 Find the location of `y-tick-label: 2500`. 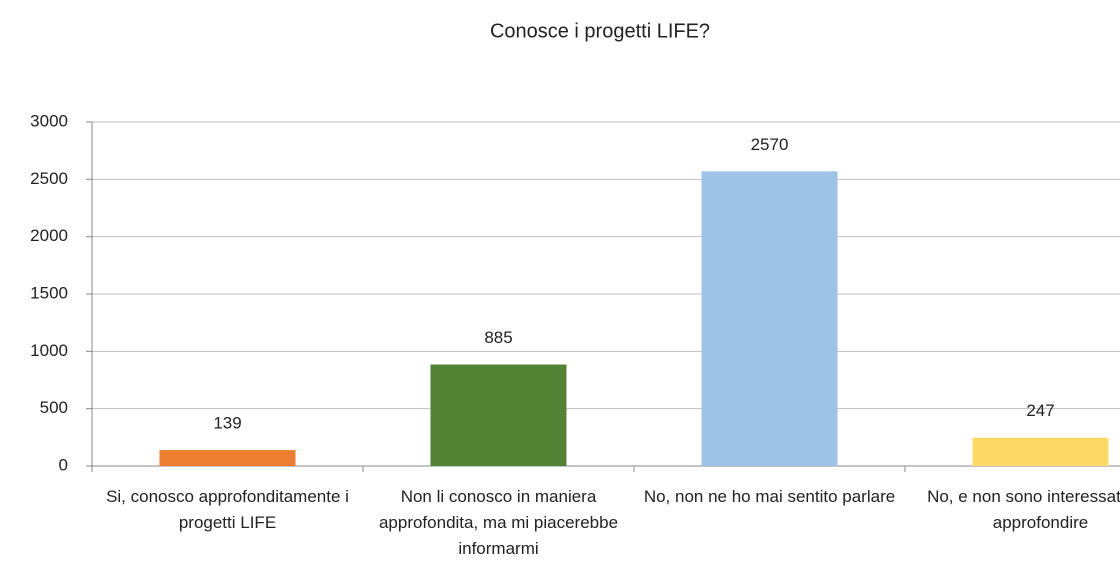

y-tick-label: 2500 is located at coordinates (49, 178).